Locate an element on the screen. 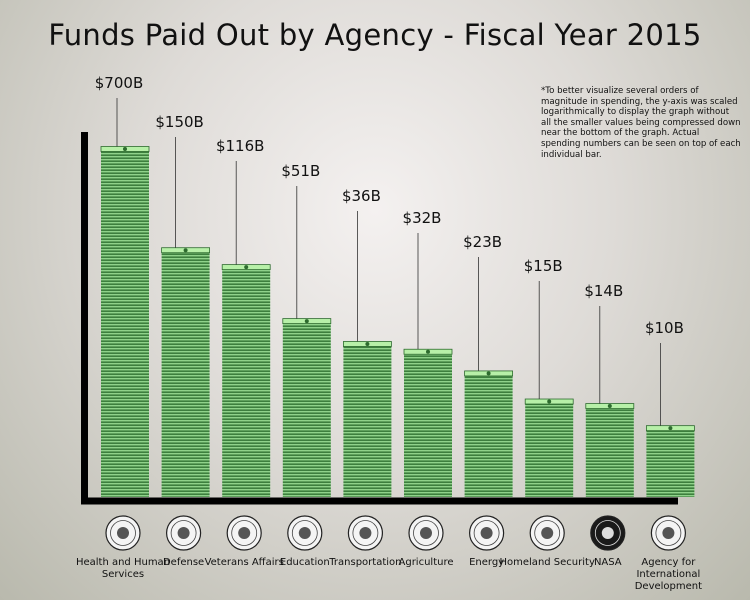 This screenshot has height=600, width=750. education-seal-icon is located at coordinates (305, 533).